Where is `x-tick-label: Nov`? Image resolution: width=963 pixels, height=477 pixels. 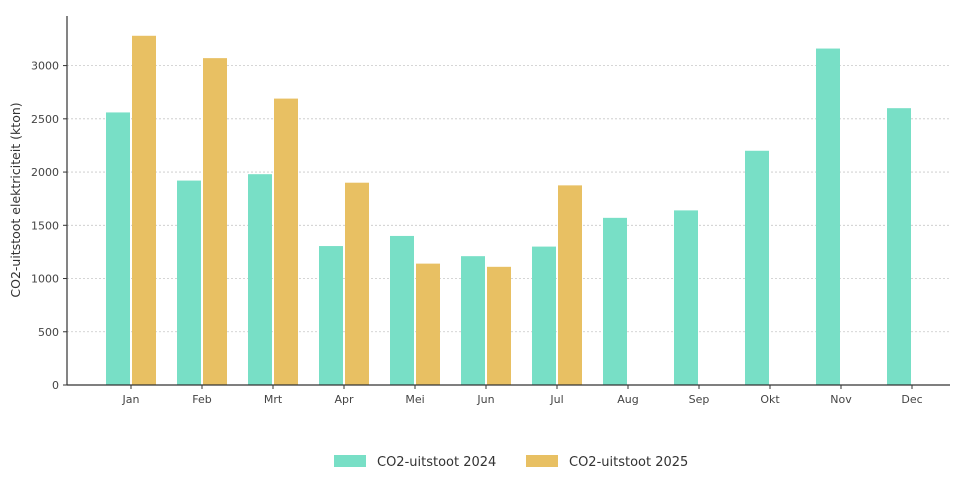 x-tick-label: Nov is located at coordinates (841, 399).